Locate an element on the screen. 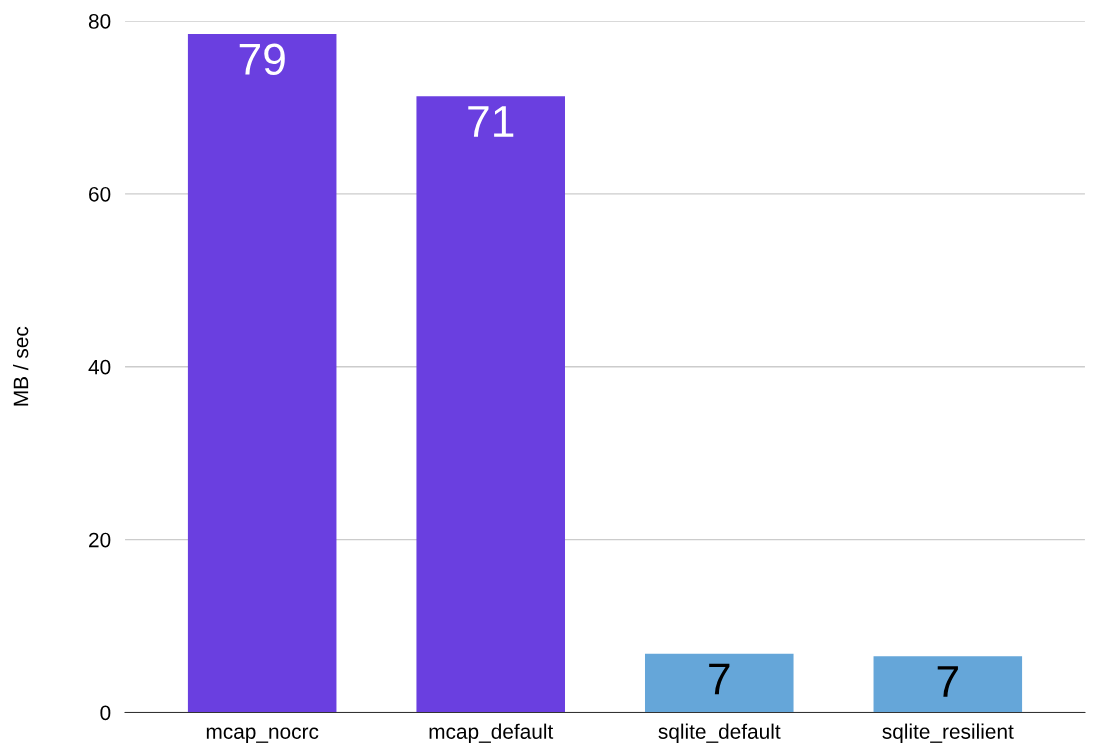 The width and height of the screenshot is (1097, 750). y-axis-title: MB / sec is located at coordinates (21, 366).